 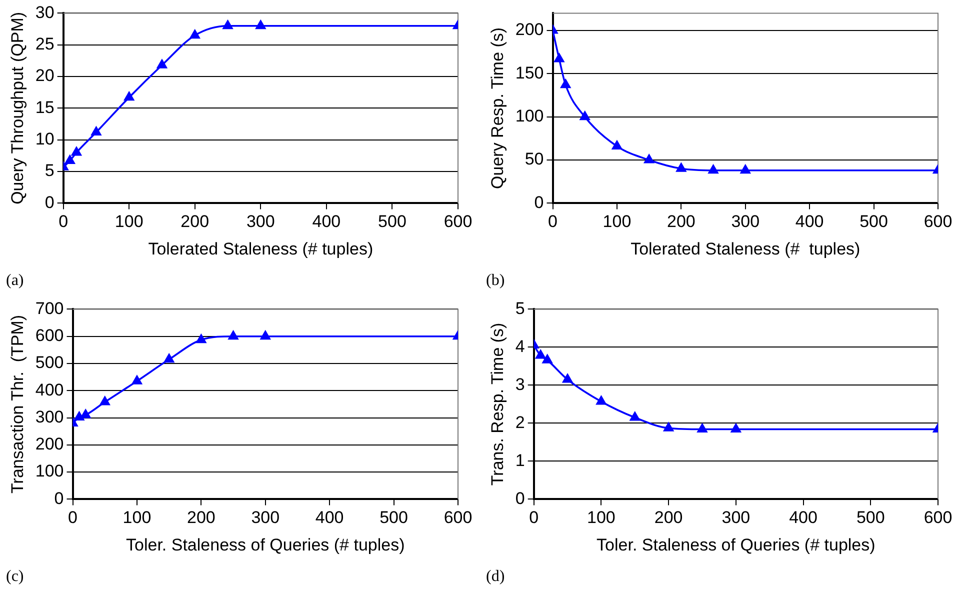 What do you see at coordinates (44, 107) in the screenshot?
I see `y-tick-label: 15` at bounding box center [44, 107].